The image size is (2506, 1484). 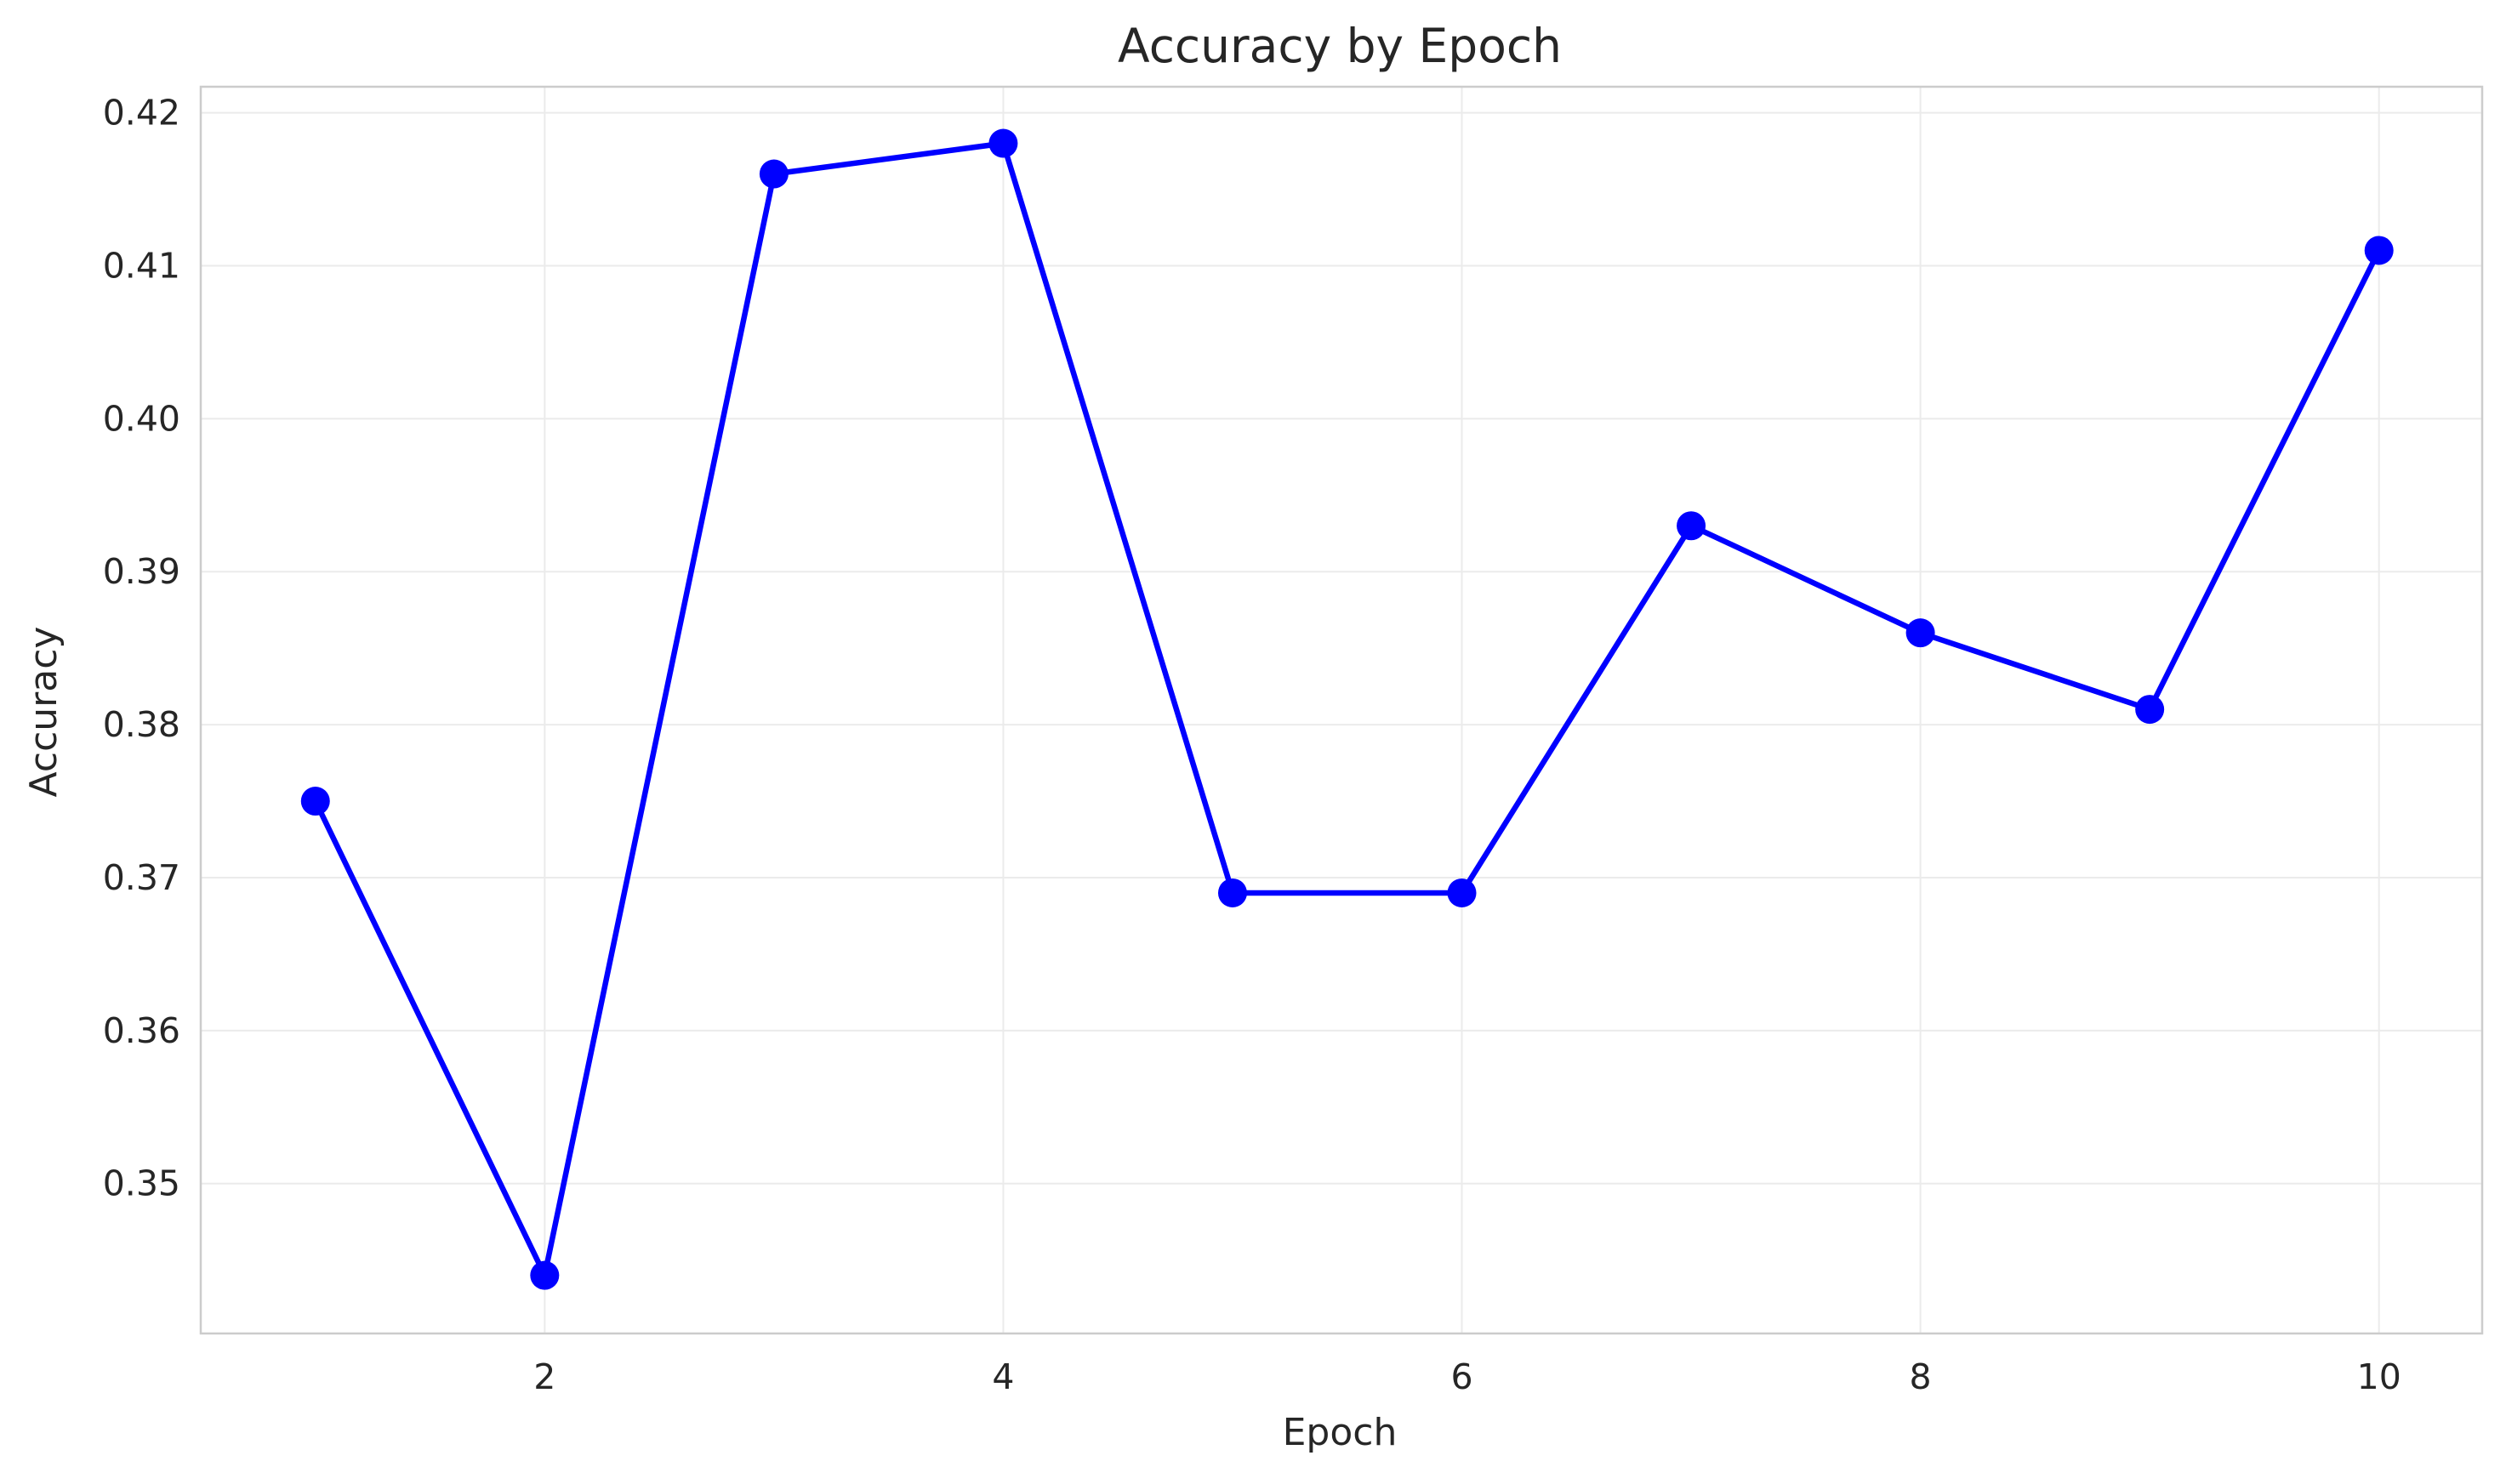 What do you see at coordinates (1003, 1377) in the screenshot?
I see `x-tick-label: 4` at bounding box center [1003, 1377].